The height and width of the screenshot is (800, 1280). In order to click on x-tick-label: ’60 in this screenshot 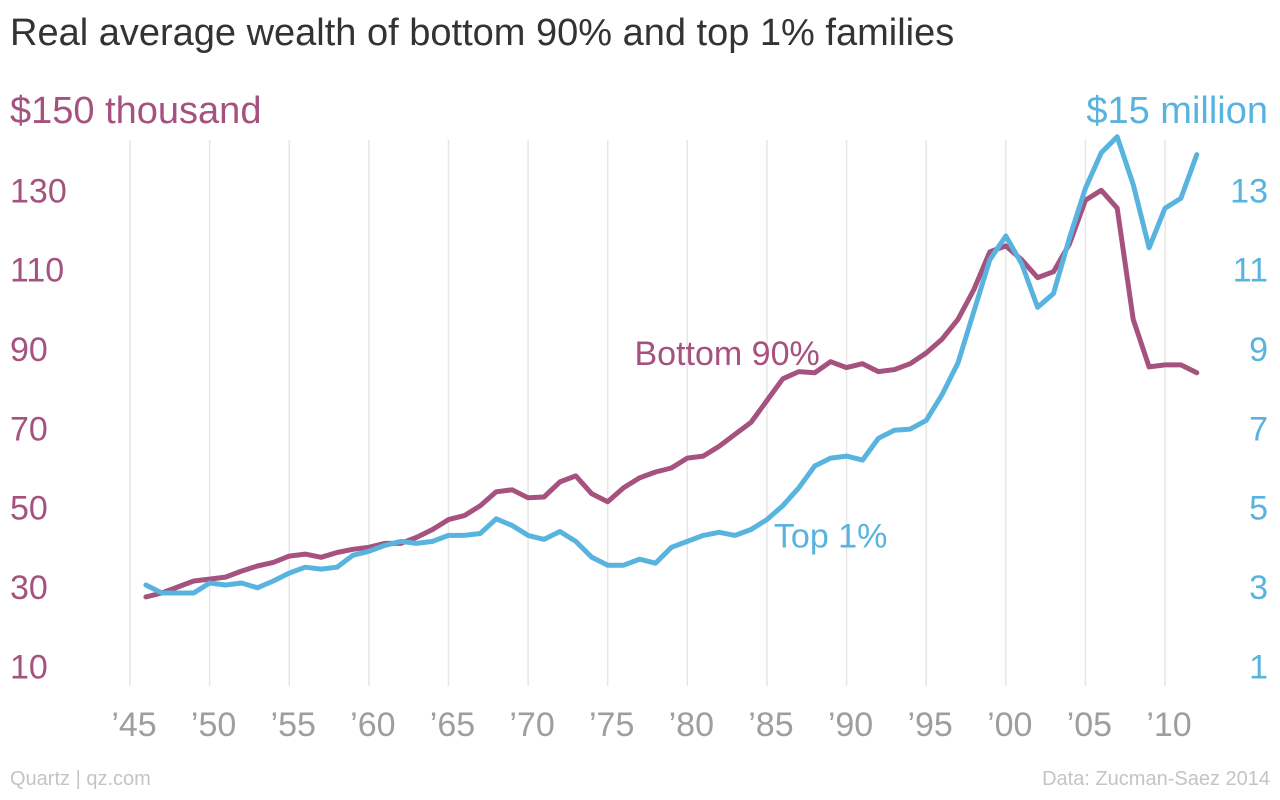, I will do `click(372, 725)`.